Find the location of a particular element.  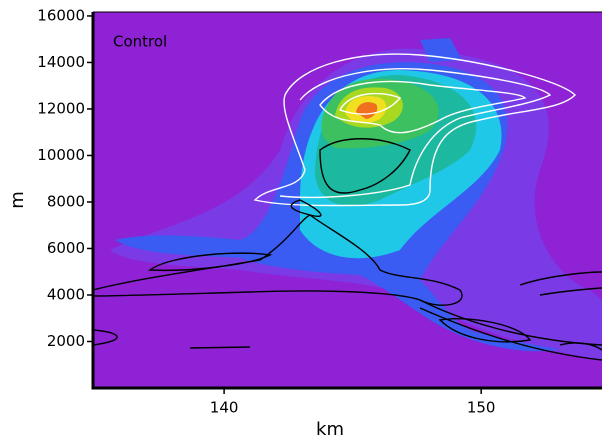

y-tick-label: 2000 is located at coordinates (66, 341).